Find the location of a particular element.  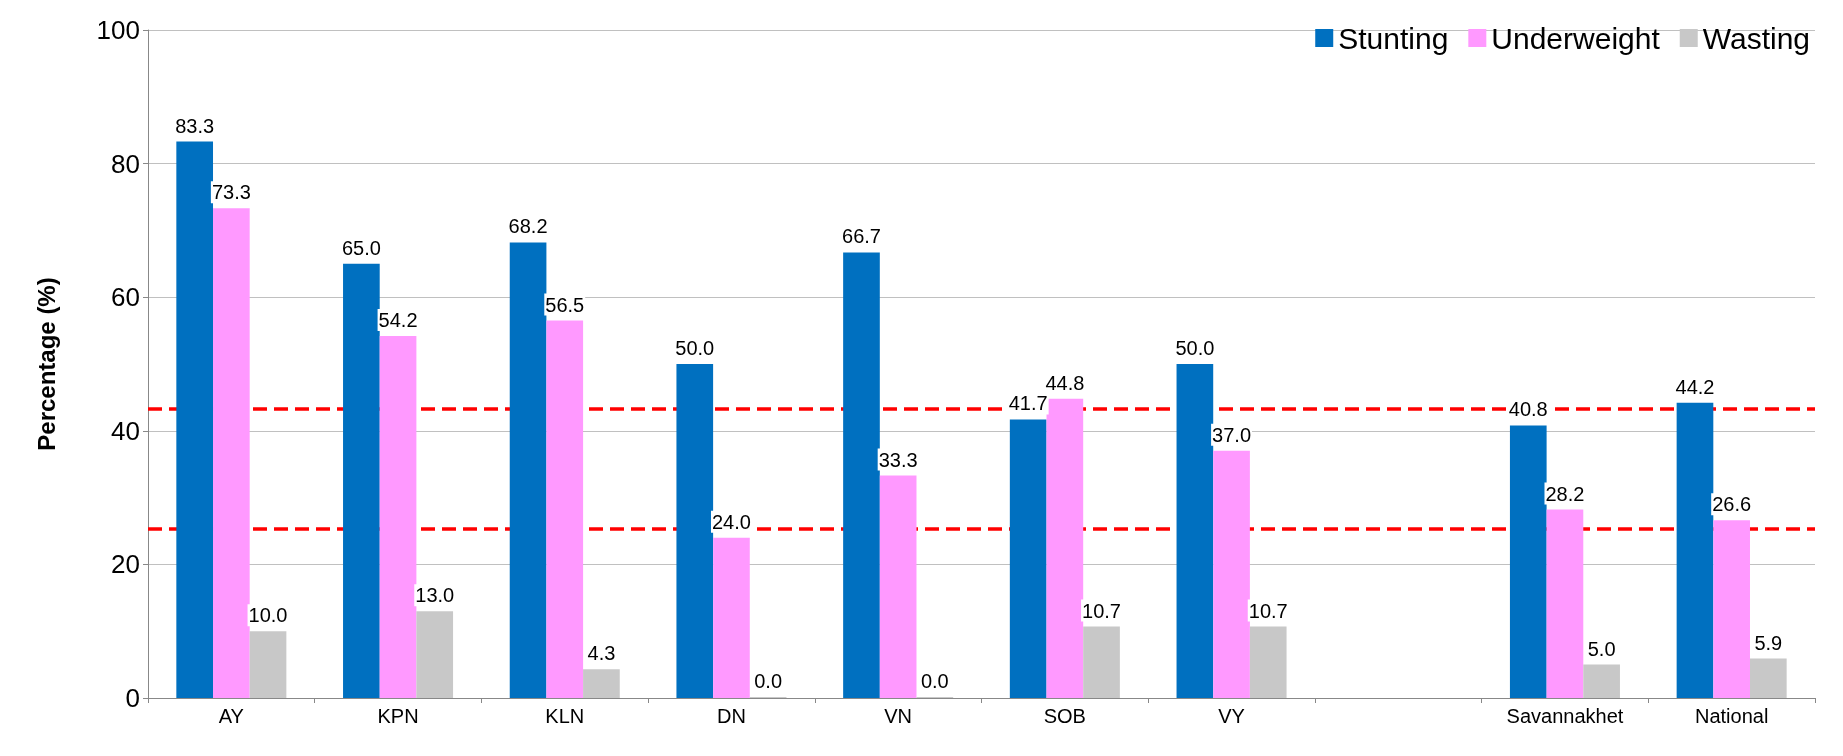

x-tick-label: KPN is located at coordinates (398, 716).